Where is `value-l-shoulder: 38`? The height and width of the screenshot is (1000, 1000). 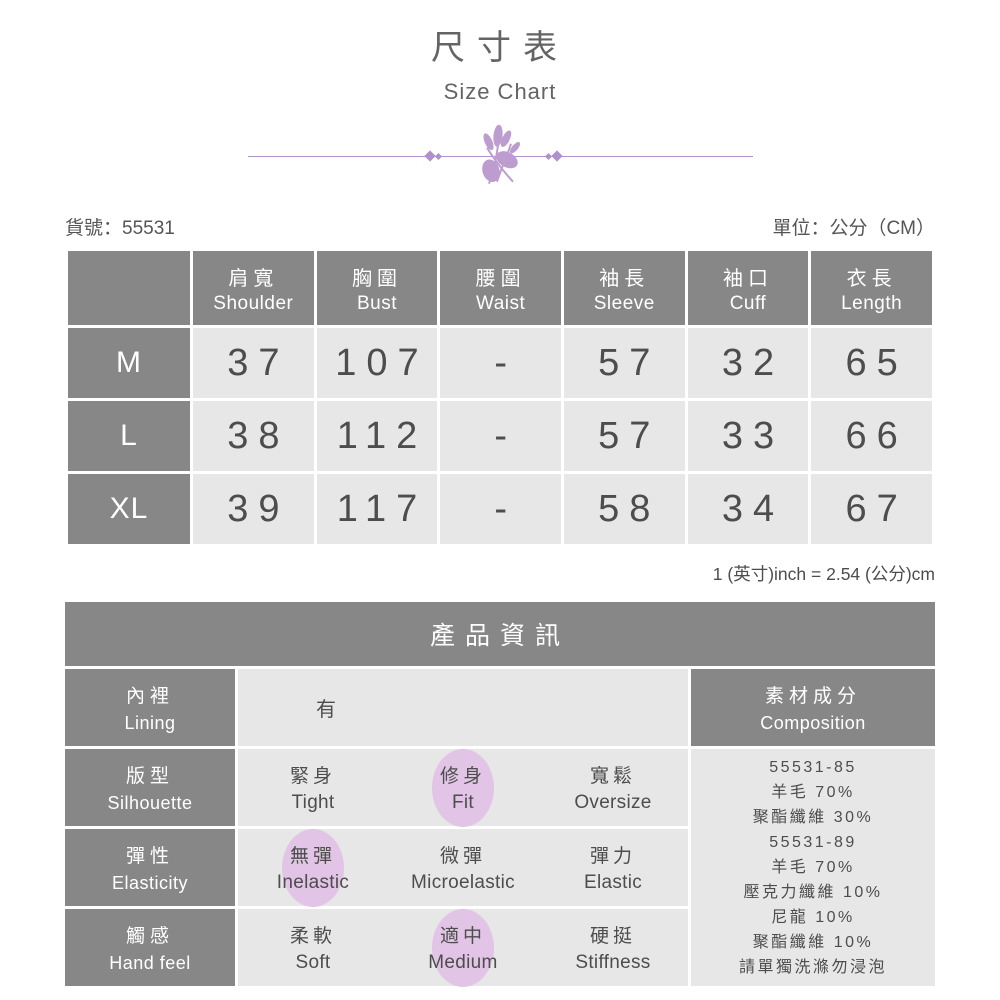
value-l-shoulder: 38 is located at coordinates (253, 436).